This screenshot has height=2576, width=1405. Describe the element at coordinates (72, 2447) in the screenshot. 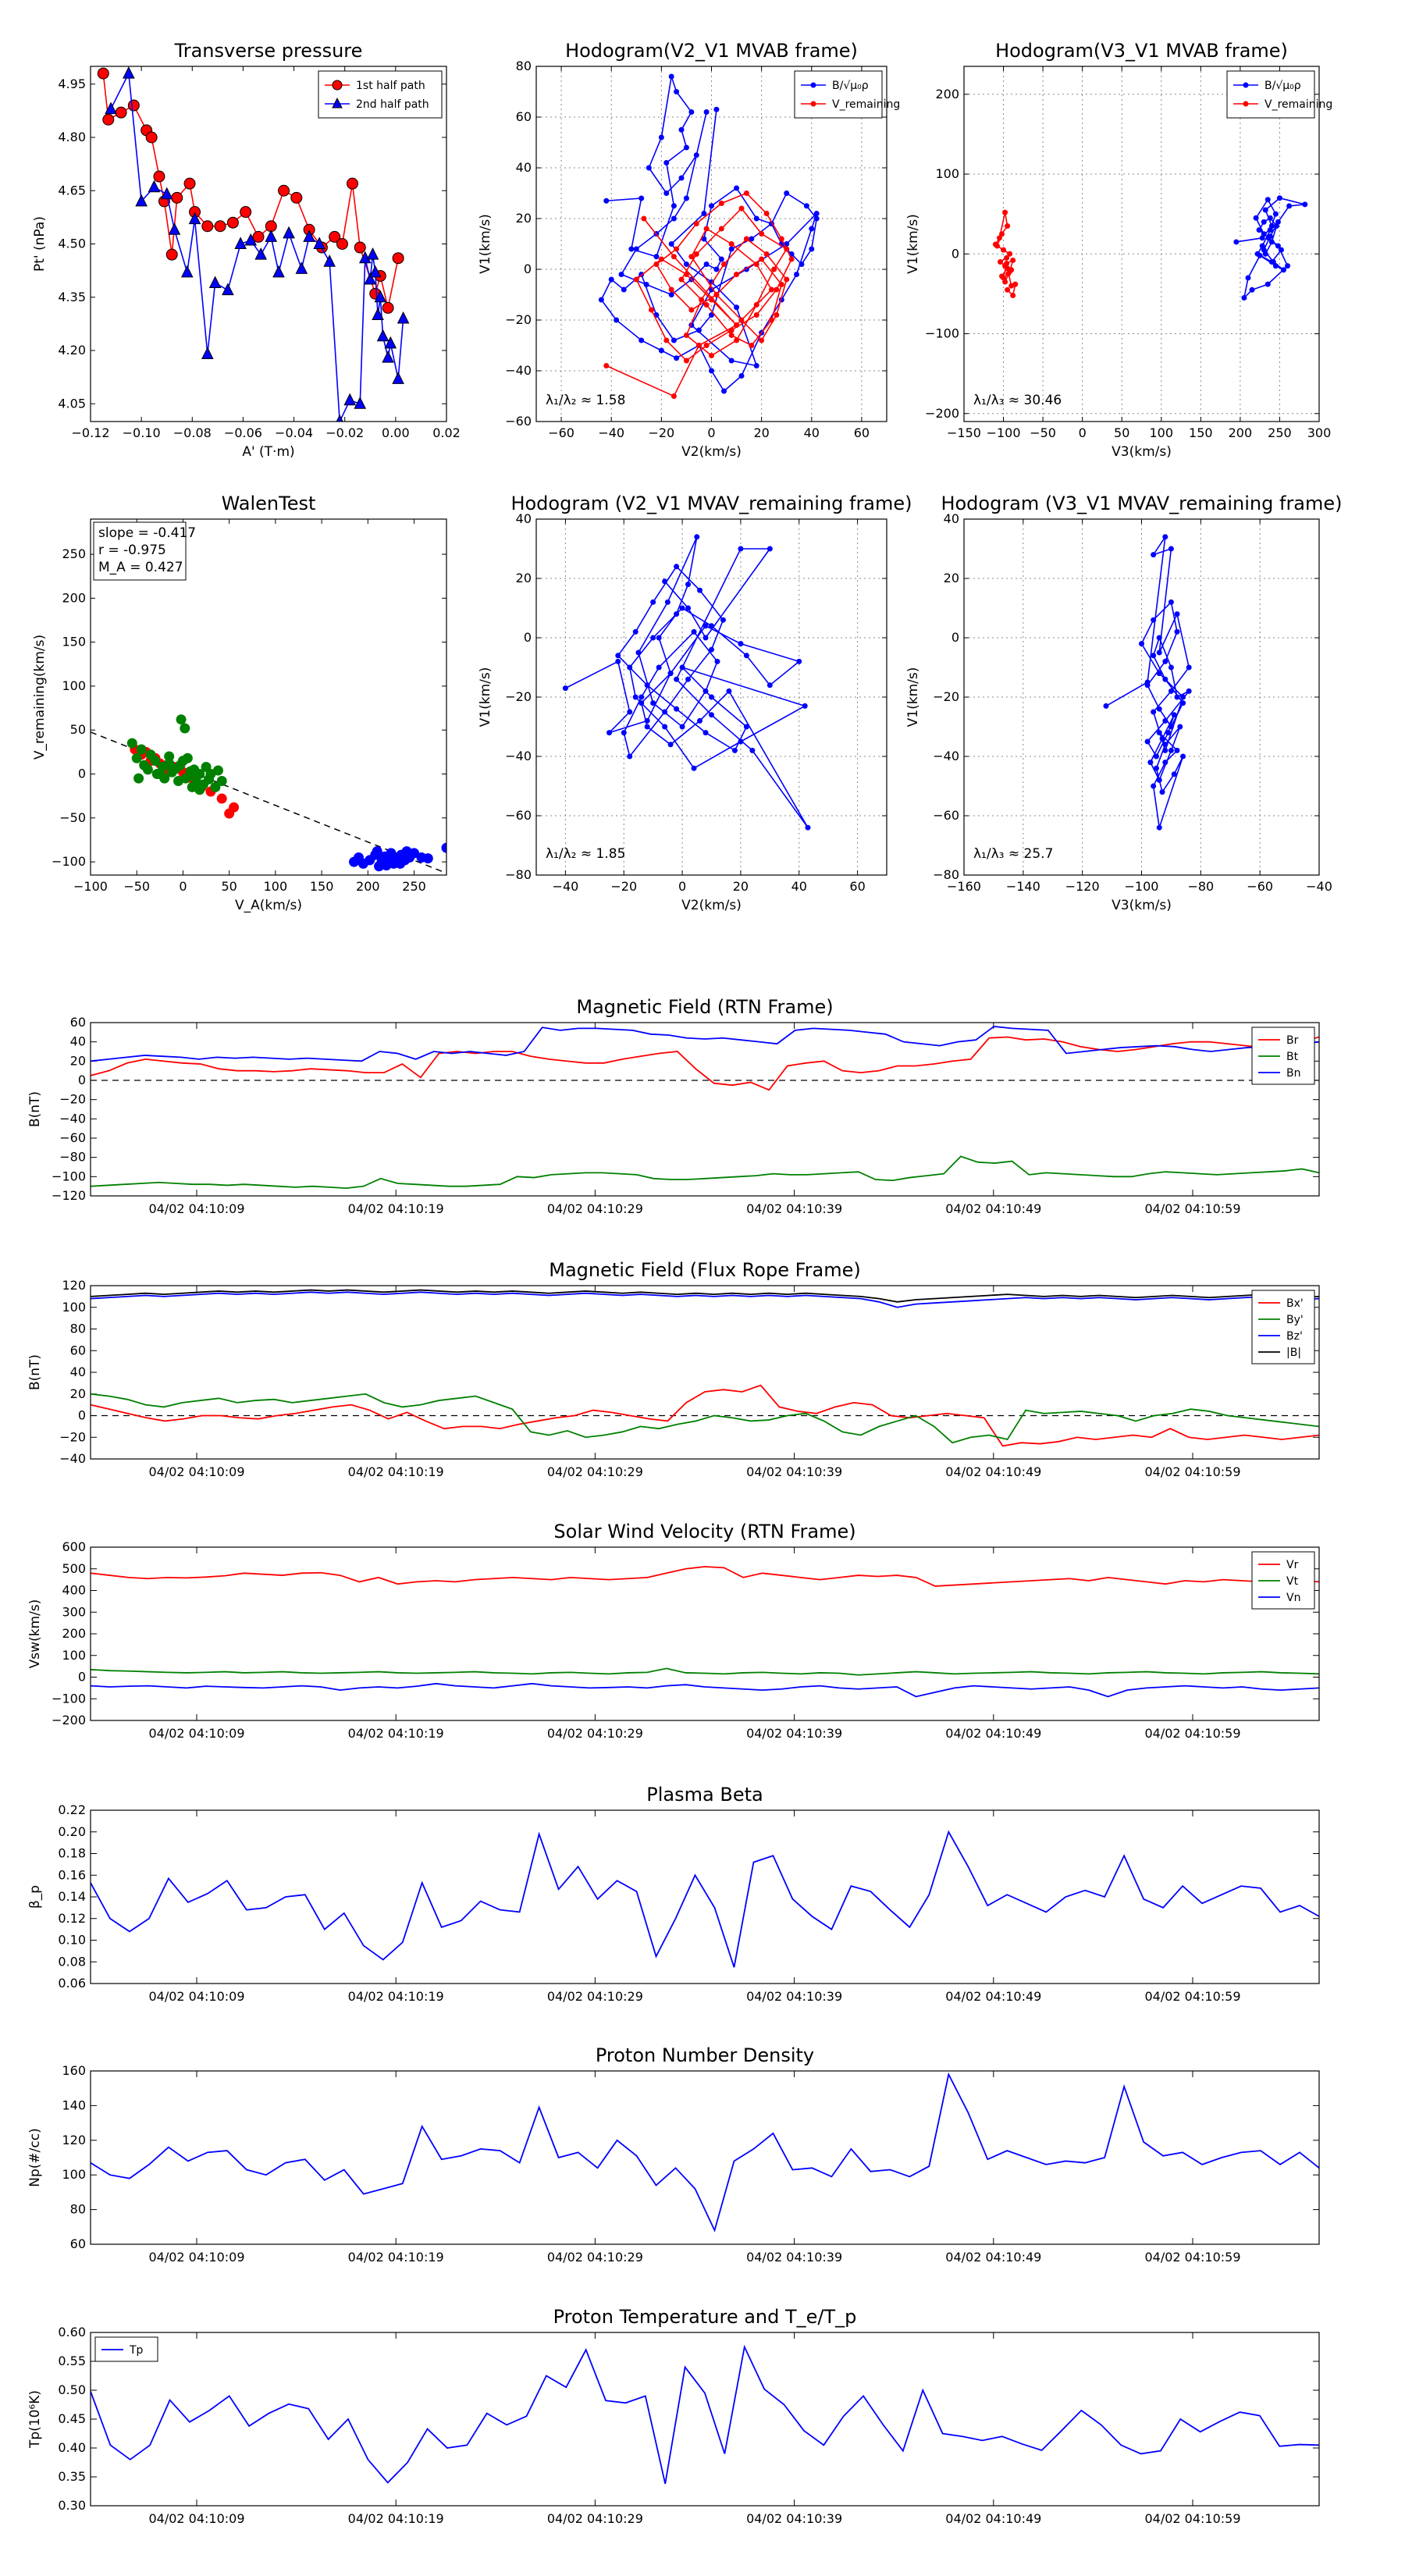

I see `tp_temp-ytick-label: 0.40` at that location.